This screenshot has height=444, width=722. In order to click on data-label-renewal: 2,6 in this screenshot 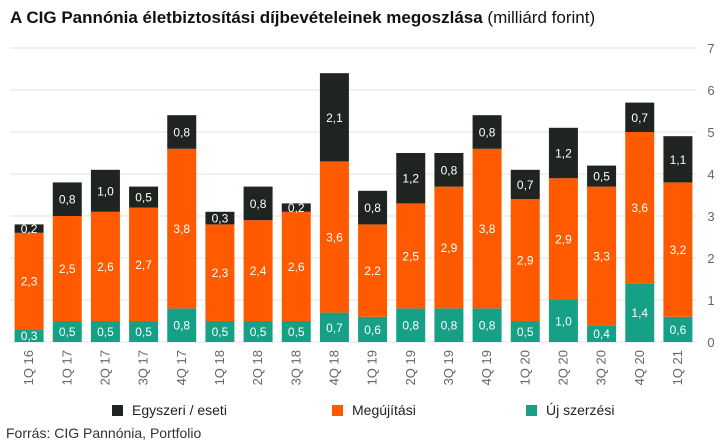, I will do `click(296, 267)`.